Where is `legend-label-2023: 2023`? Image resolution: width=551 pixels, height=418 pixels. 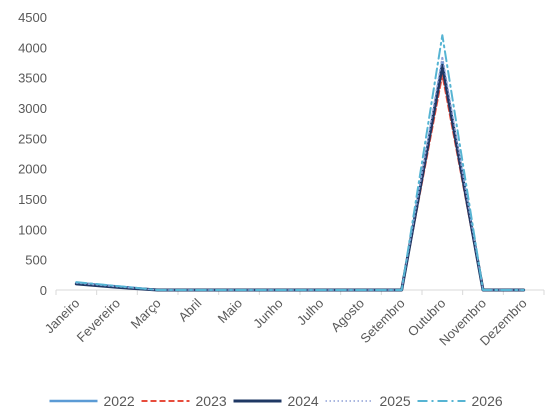
legend-label-2023: 2023 is located at coordinates (211, 401).